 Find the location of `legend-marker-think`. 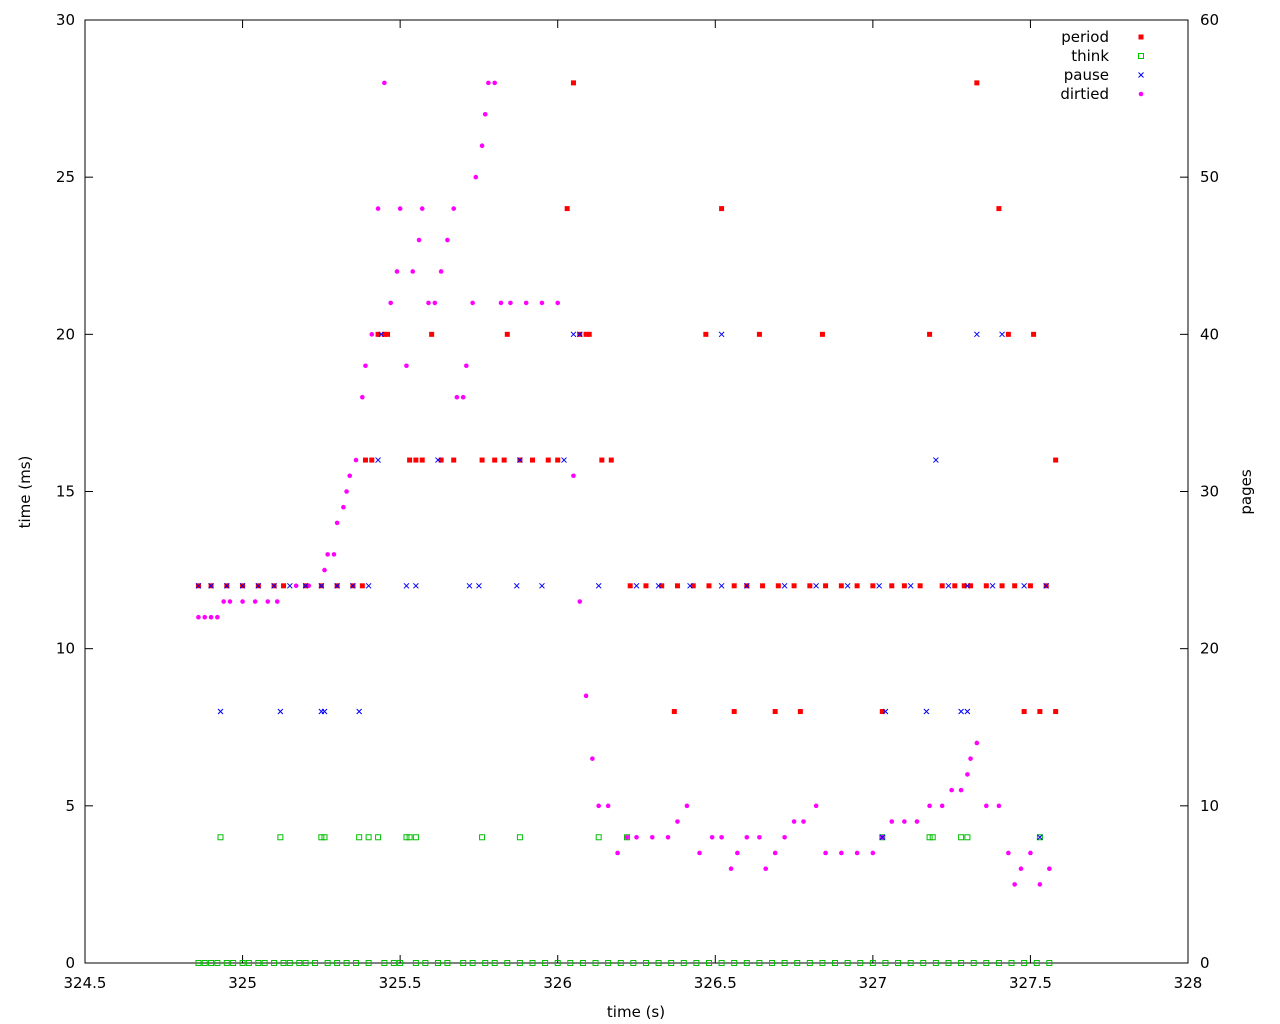

legend-marker-think is located at coordinates (1141, 56).